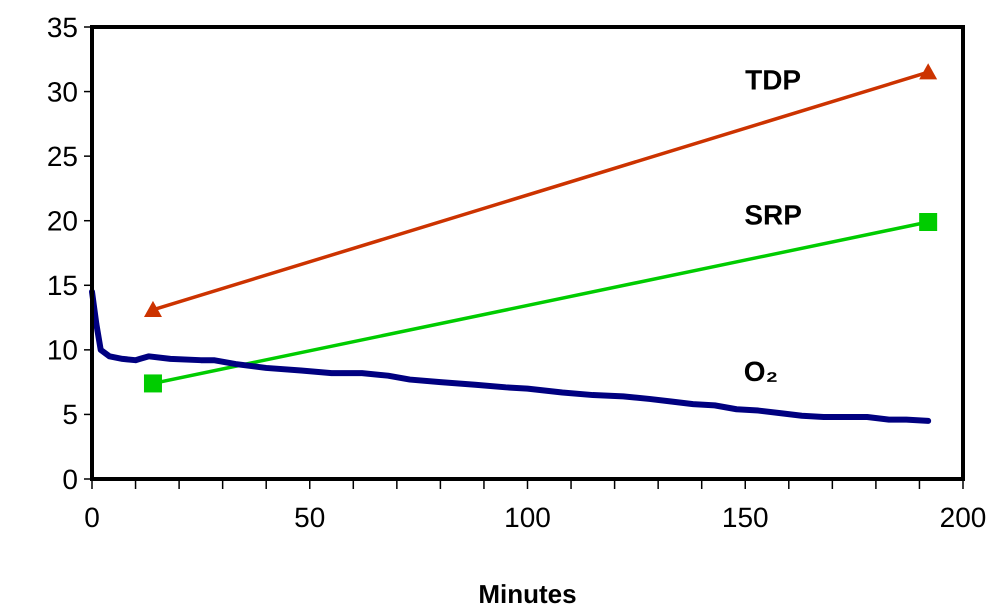 The height and width of the screenshot is (614, 1000). Describe the element at coordinates (62, 286) in the screenshot. I see `y-tick-label: 15` at that location.